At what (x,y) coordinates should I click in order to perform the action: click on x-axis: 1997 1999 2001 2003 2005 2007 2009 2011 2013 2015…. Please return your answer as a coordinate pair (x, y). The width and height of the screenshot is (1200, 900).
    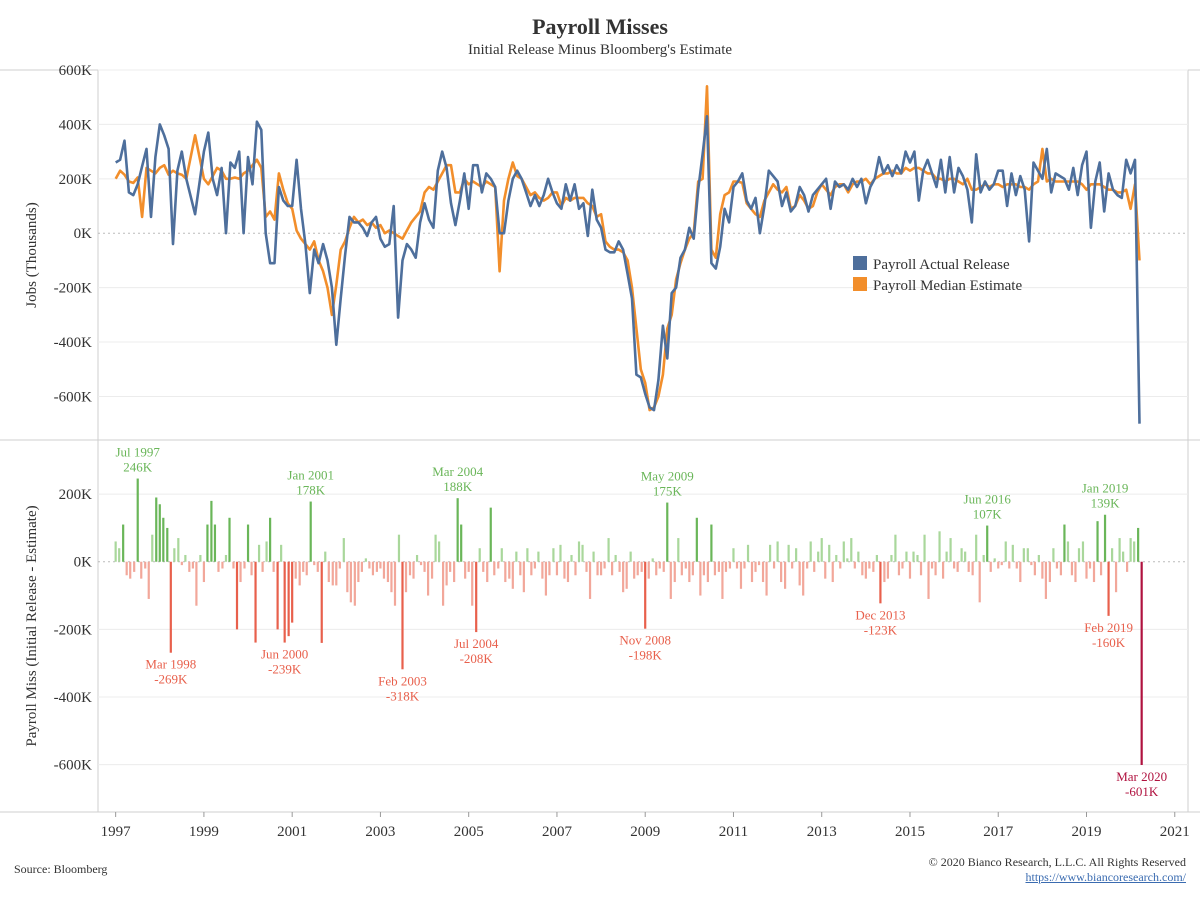
    Looking at the image, I should click on (645, 826).